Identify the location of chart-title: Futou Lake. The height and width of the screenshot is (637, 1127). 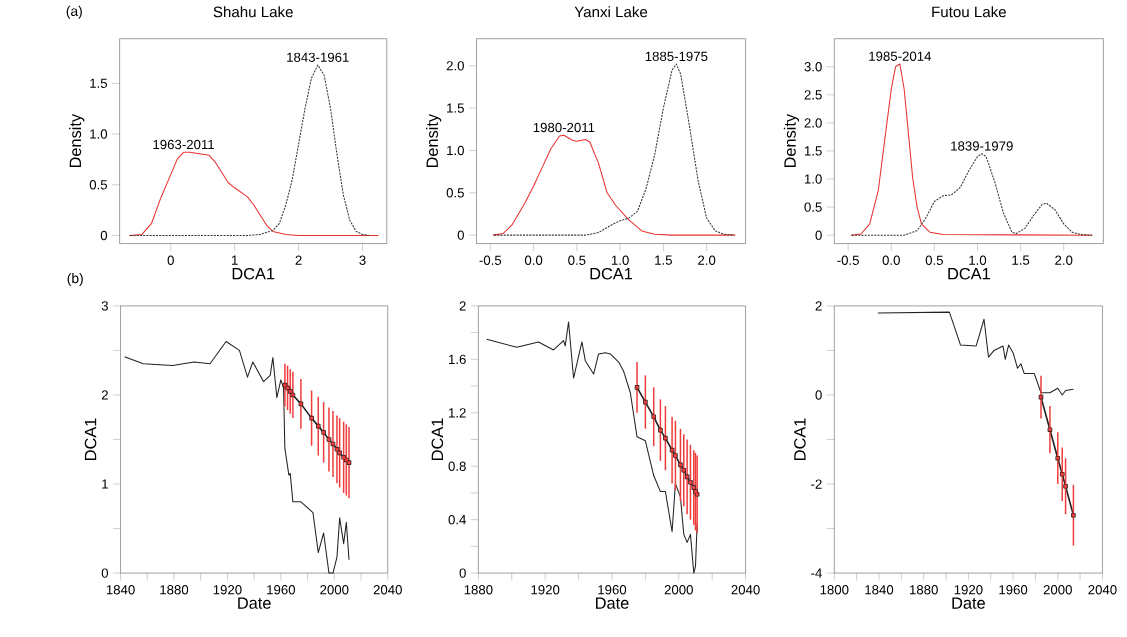
(969, 12).